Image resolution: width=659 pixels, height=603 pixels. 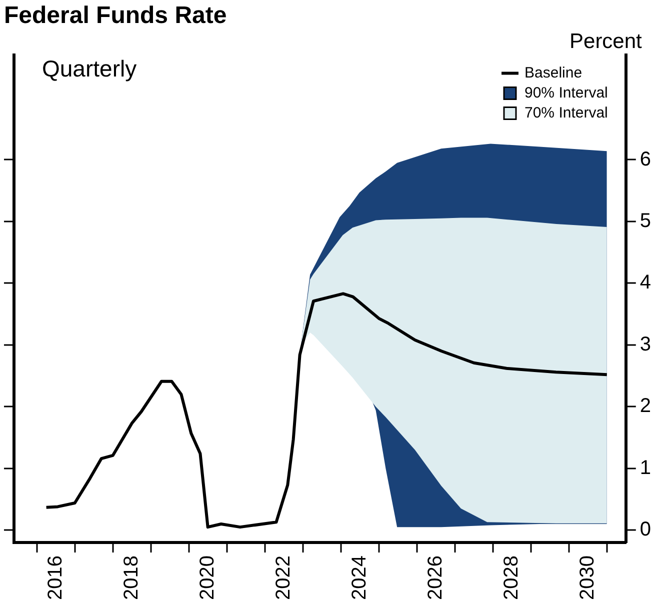 I want to click on x-tick-label: 2030, so click(x=587, y=578).